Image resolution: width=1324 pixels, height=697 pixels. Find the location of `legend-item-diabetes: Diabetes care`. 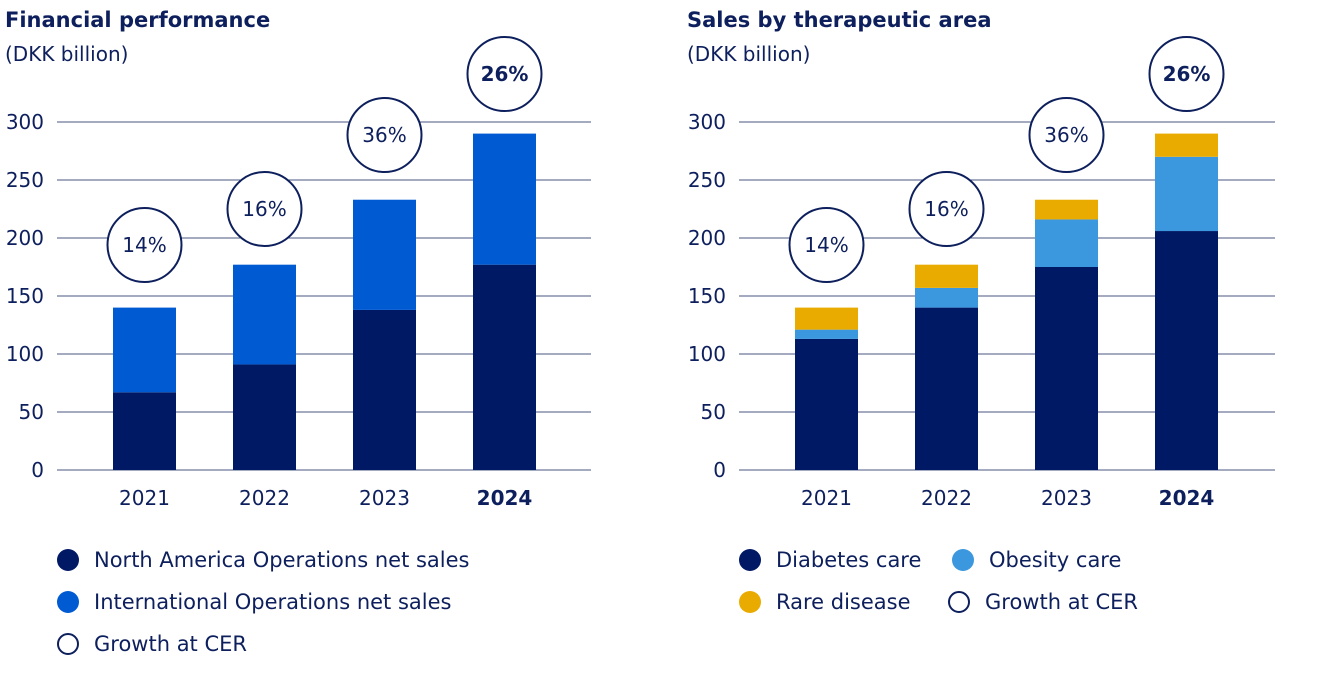

legend-item-diabetes: Diabetes care is located at coordinates (830, 560).